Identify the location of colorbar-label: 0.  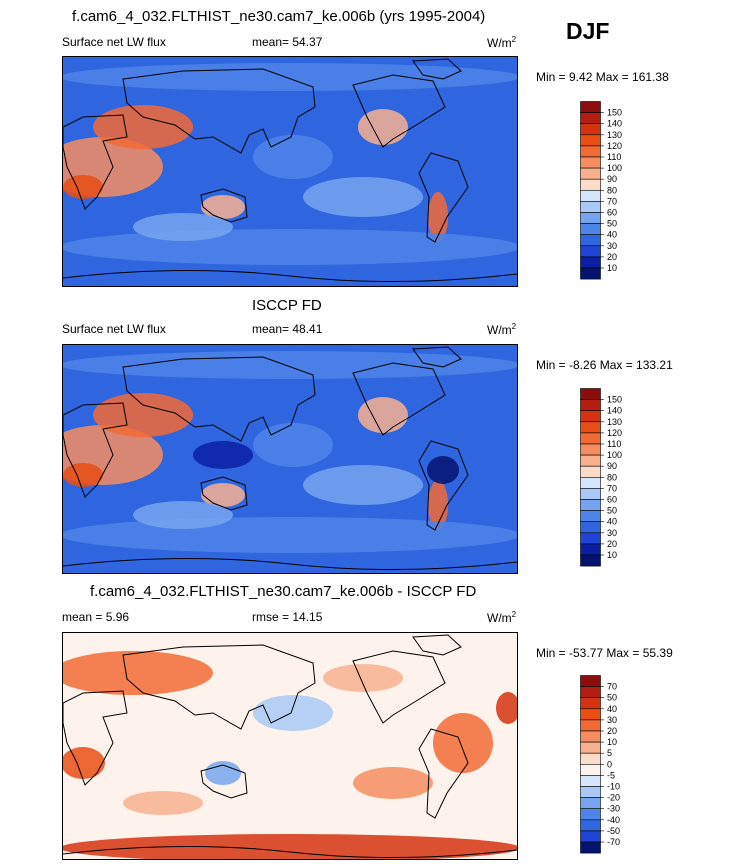
(609, 764).